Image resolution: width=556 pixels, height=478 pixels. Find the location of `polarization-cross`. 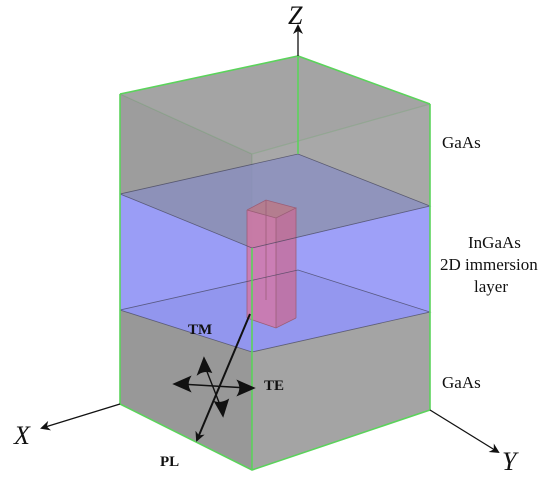

polarization-cross is located at coordinates (214, 387).